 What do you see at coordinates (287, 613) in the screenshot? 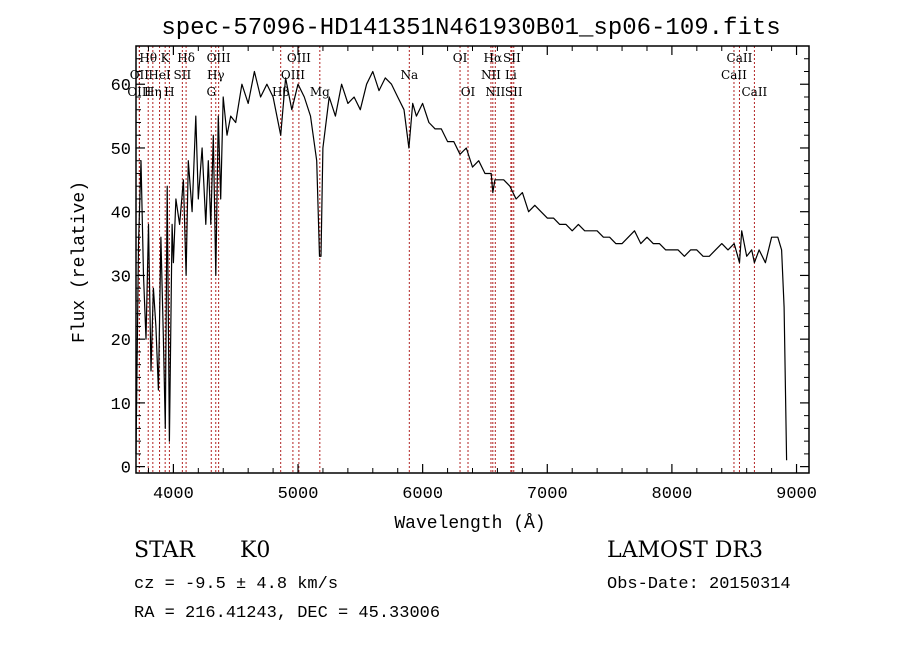
I see `coordinates-label: RA = 216.41243, DEC = 45.33006` at bounding box center [287, 613].